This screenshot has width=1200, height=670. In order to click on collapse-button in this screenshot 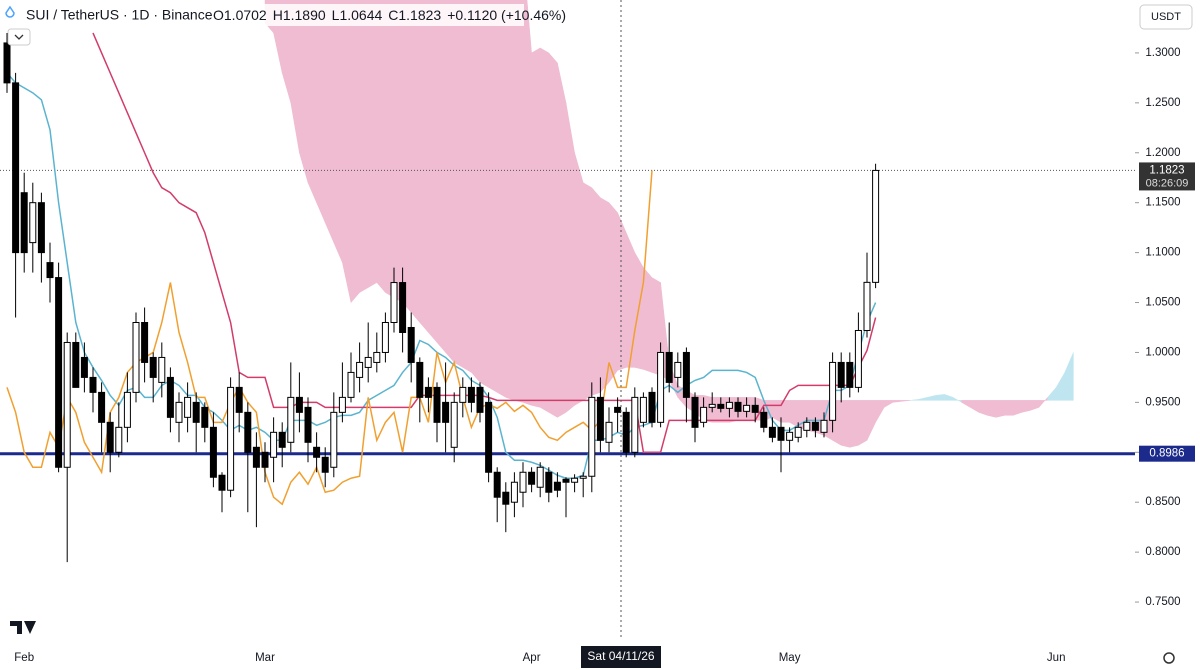, I will do `click(19, 37)`.